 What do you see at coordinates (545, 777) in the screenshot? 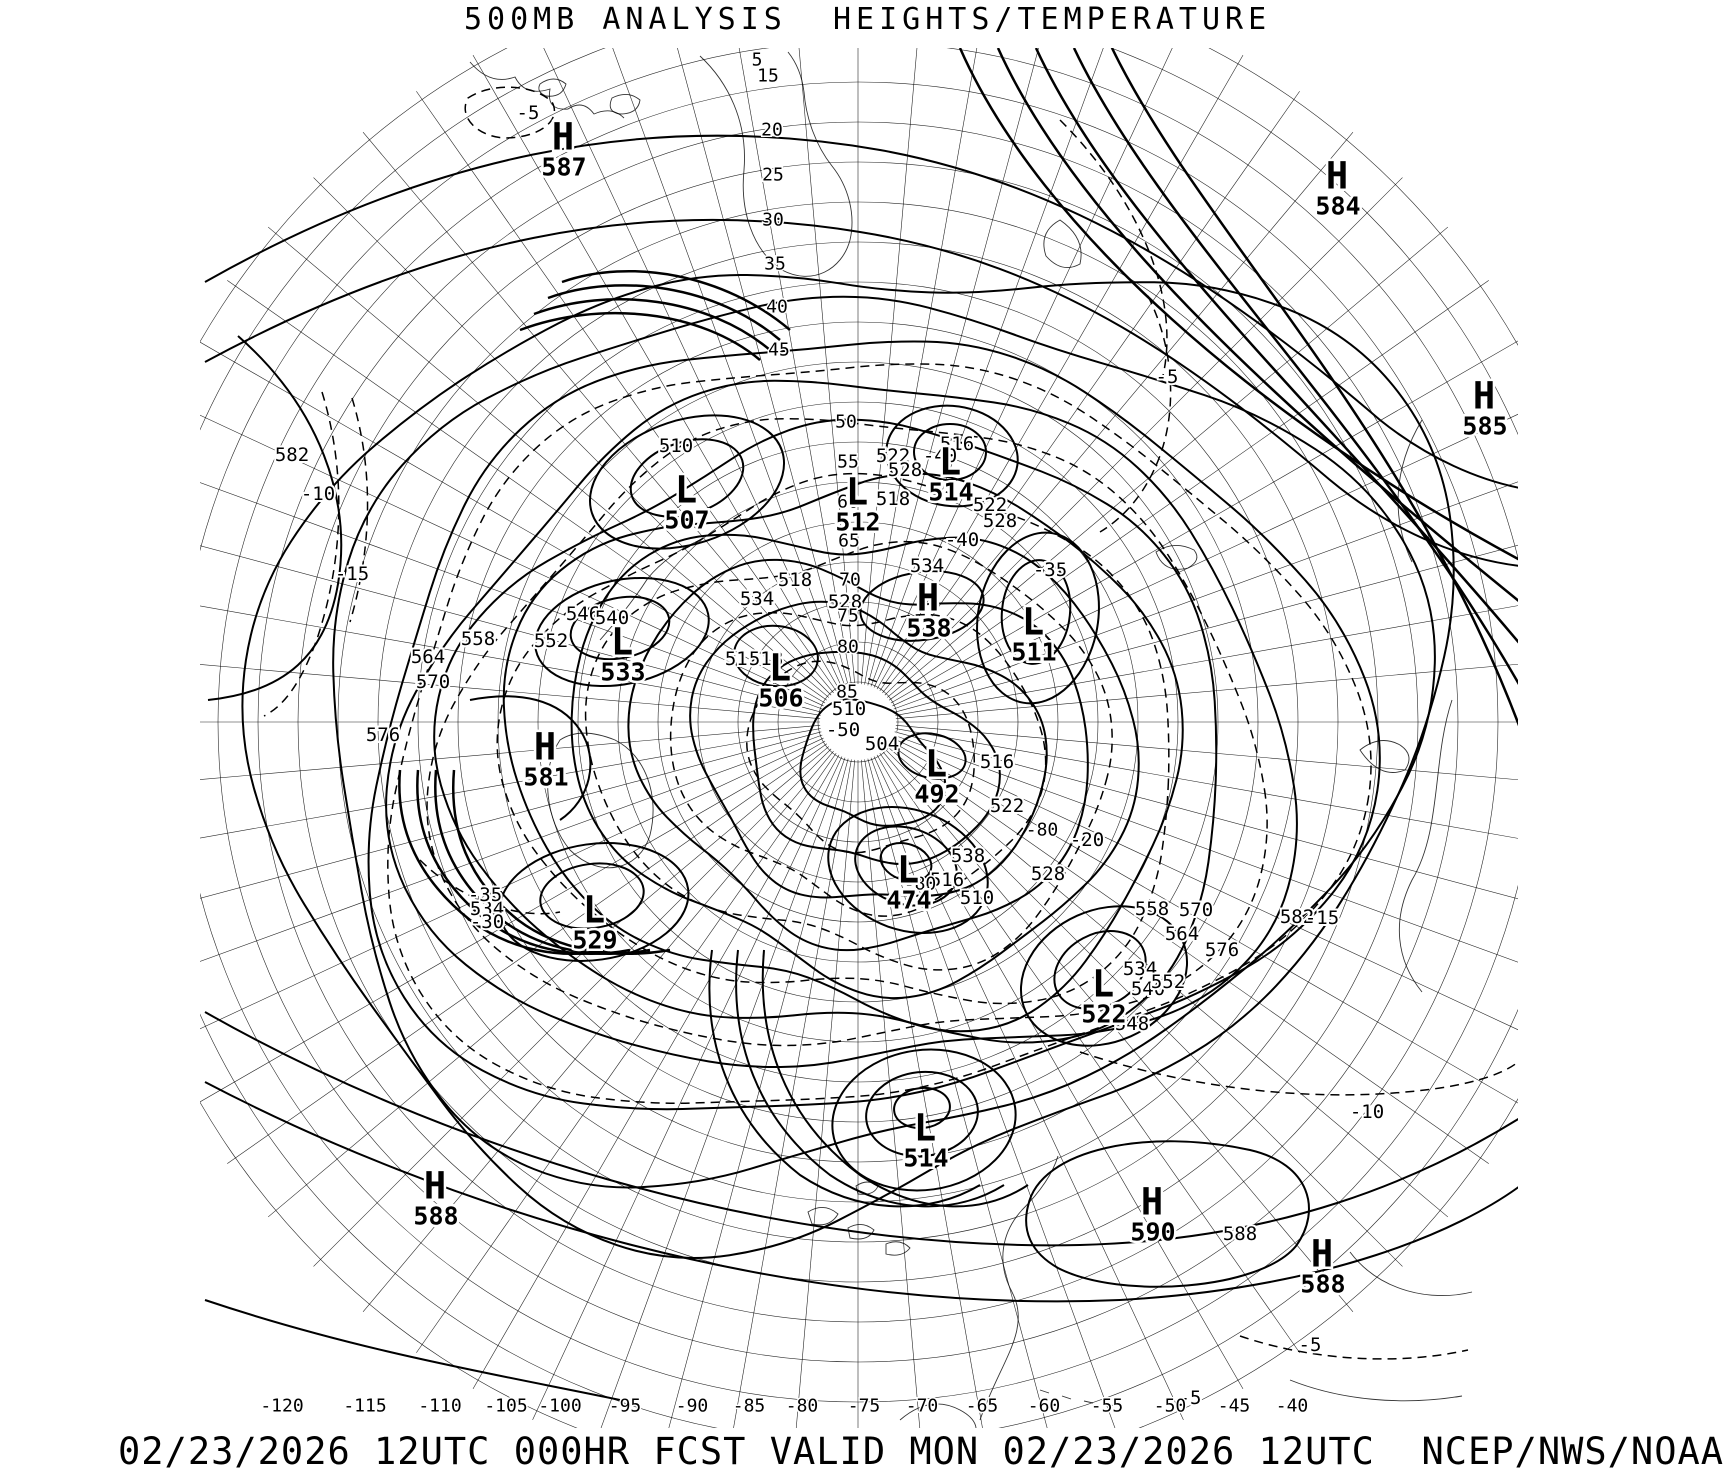
I see `pressure-center-value: 581` at bounding box center [545, 777].